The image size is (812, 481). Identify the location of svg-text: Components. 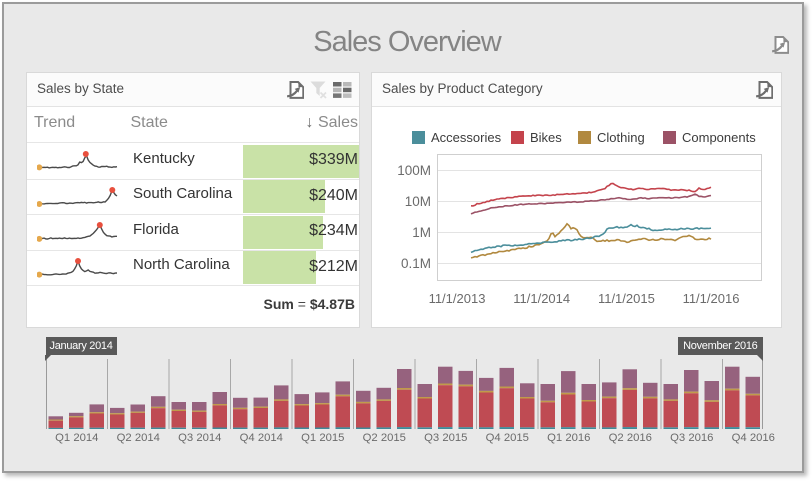
(719, 137).